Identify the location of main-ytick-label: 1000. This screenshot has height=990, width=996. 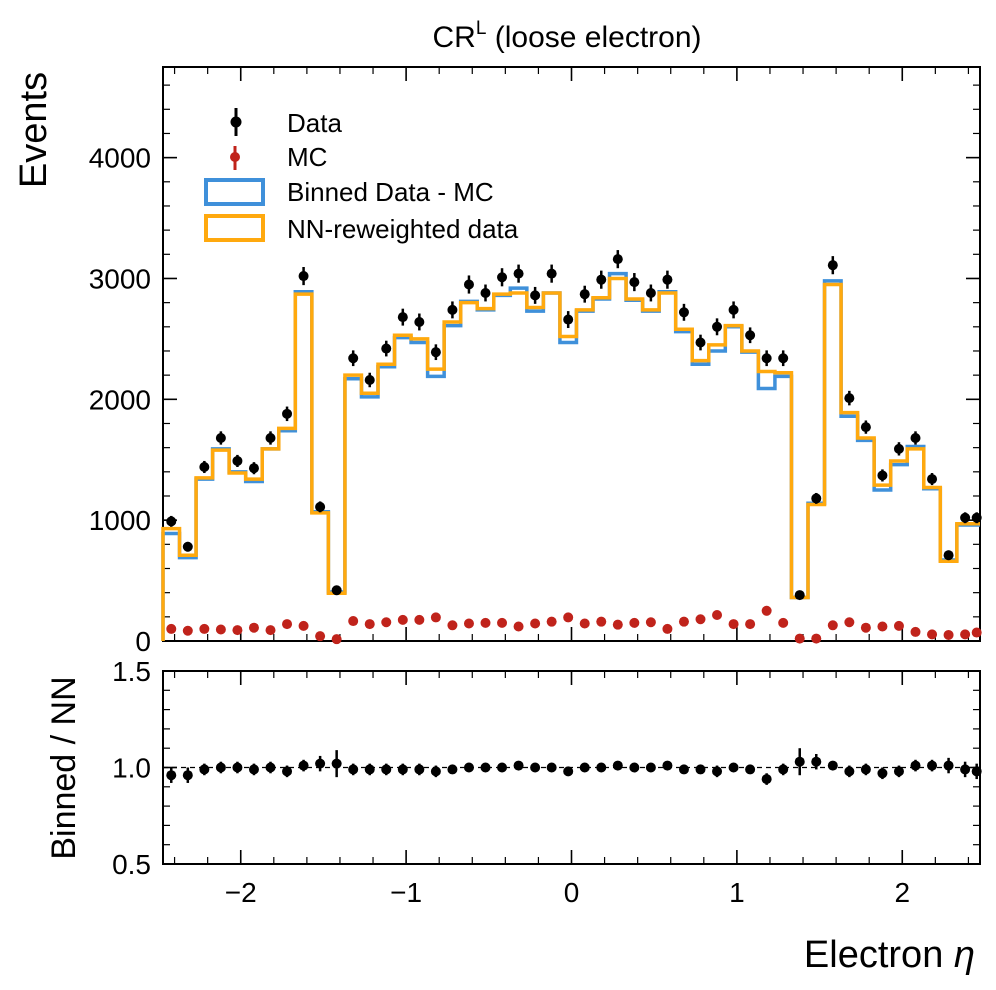
(120, 520).